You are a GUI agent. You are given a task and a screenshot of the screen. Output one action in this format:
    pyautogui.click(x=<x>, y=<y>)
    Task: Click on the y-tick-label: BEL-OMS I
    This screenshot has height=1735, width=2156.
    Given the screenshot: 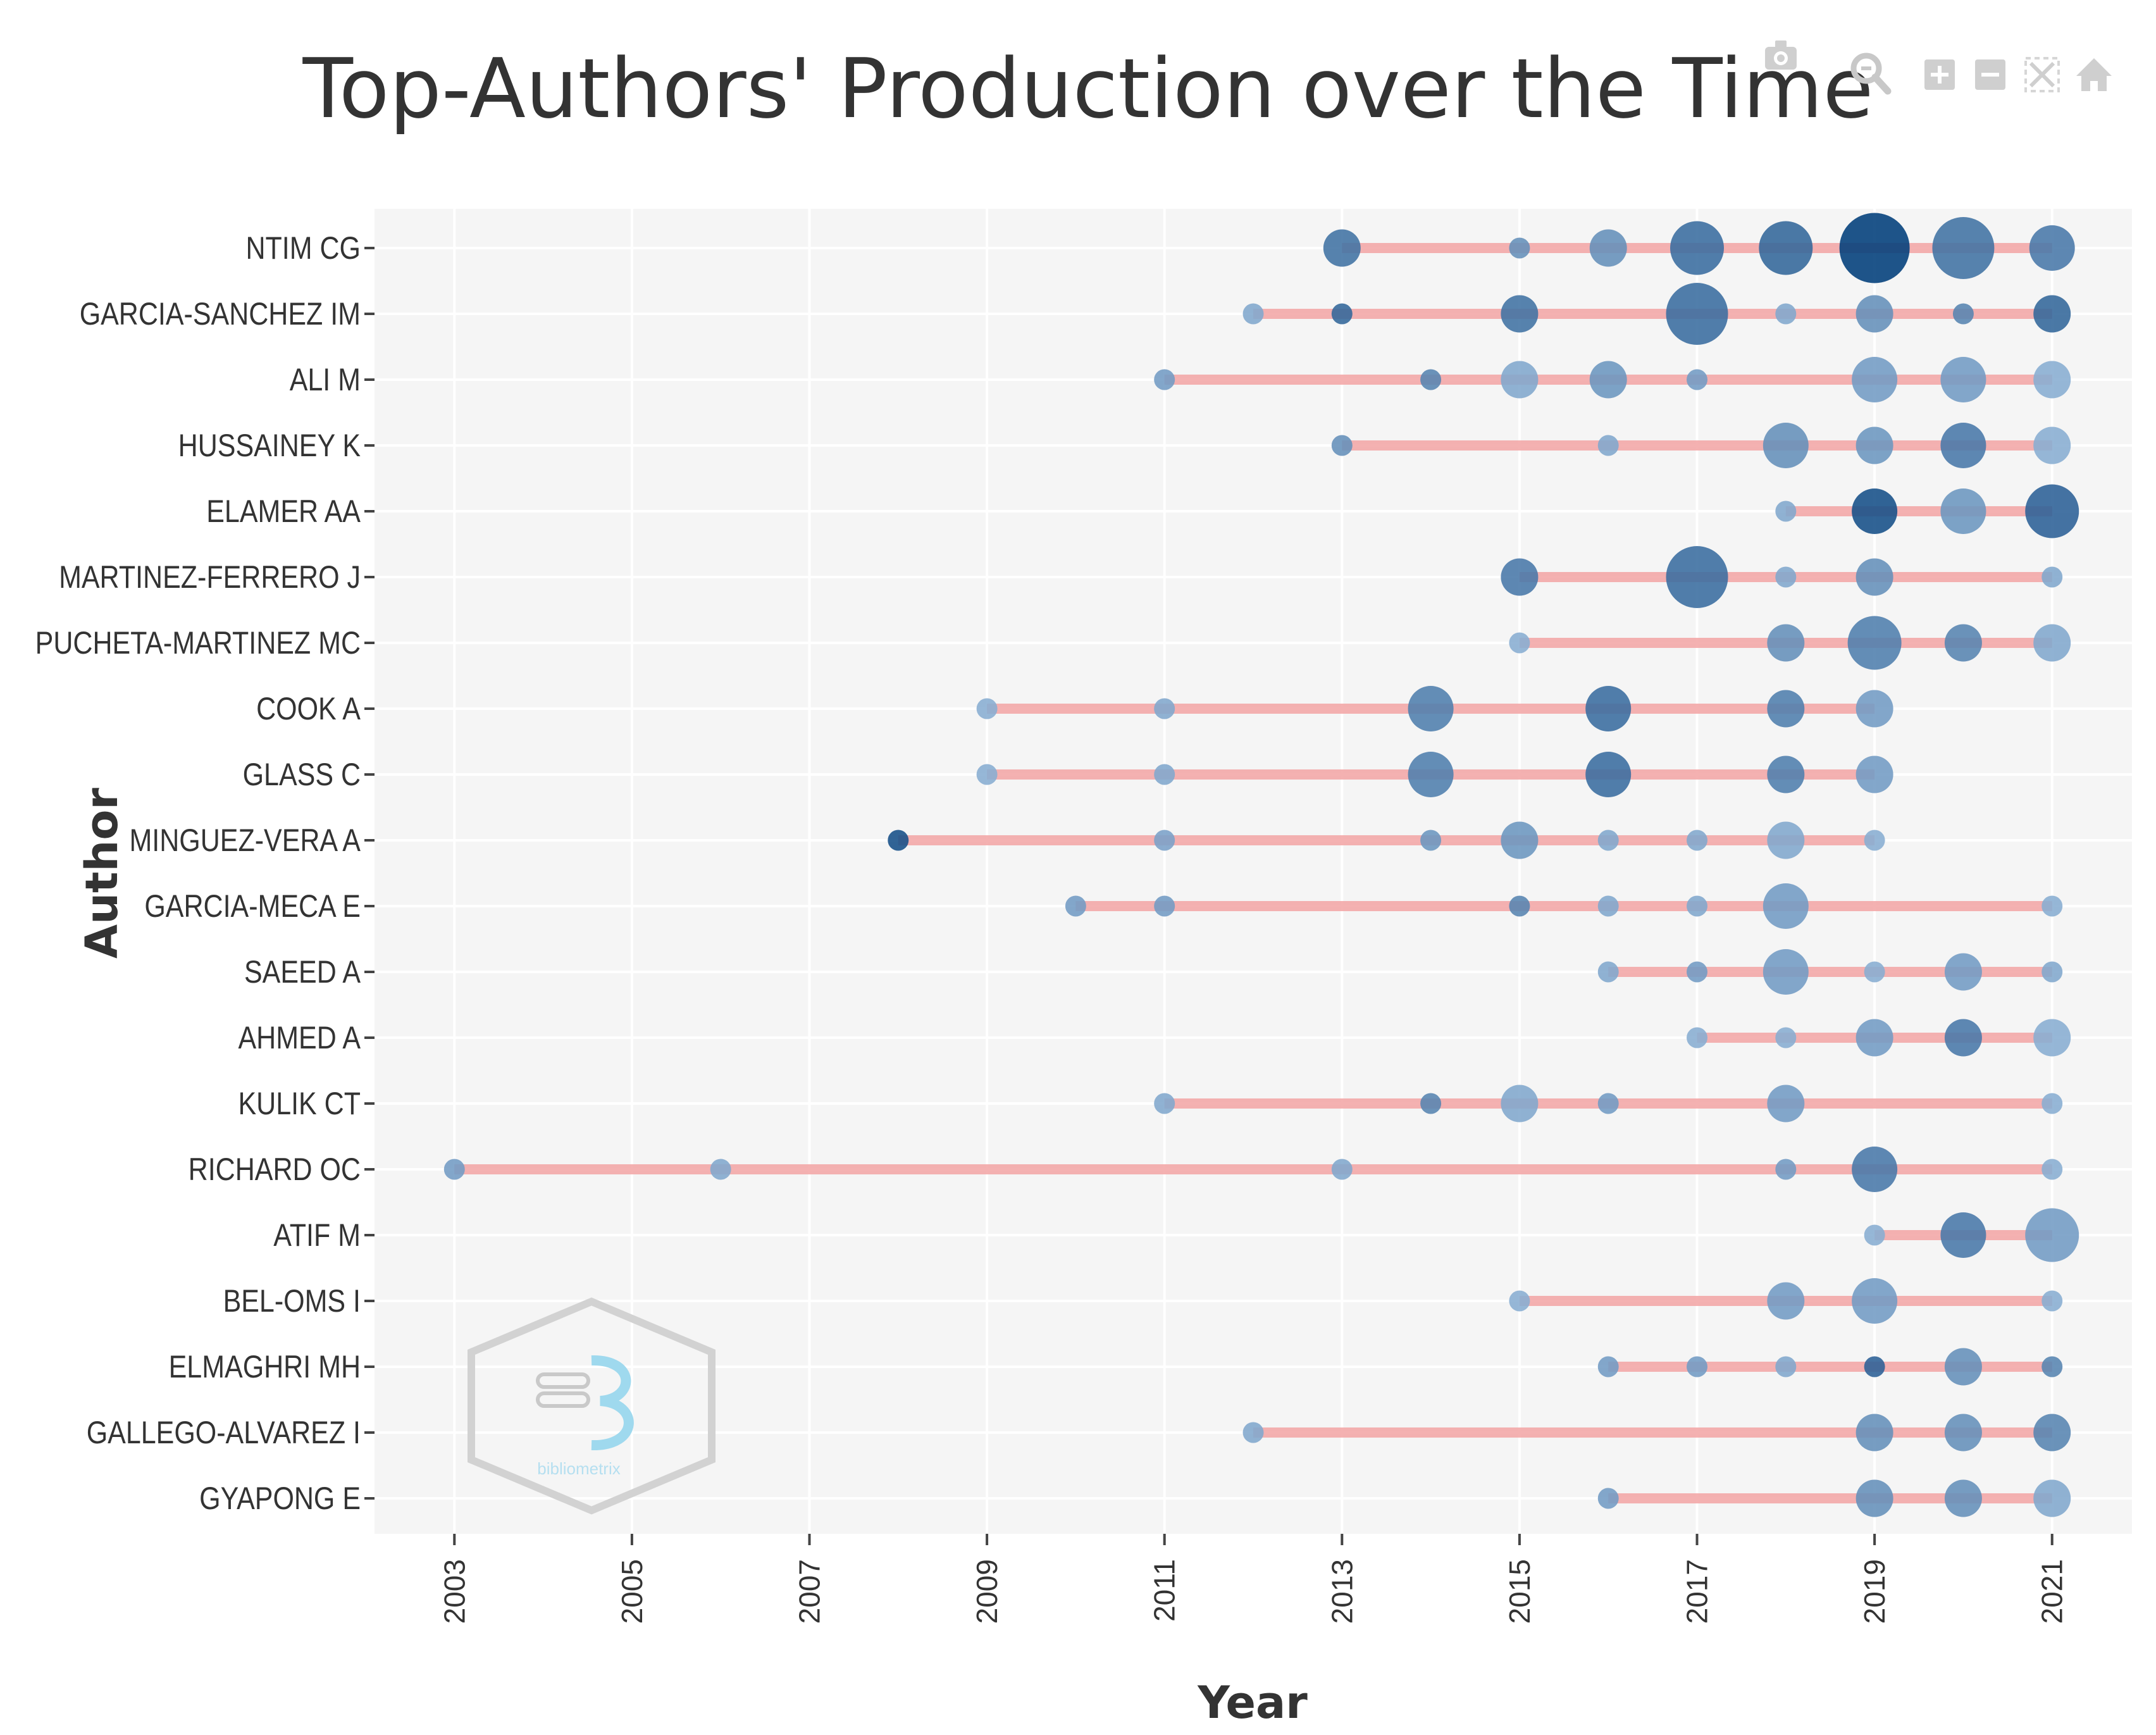 What is the action you would take?
    pyautogui.click(x=292, y=1301)
    